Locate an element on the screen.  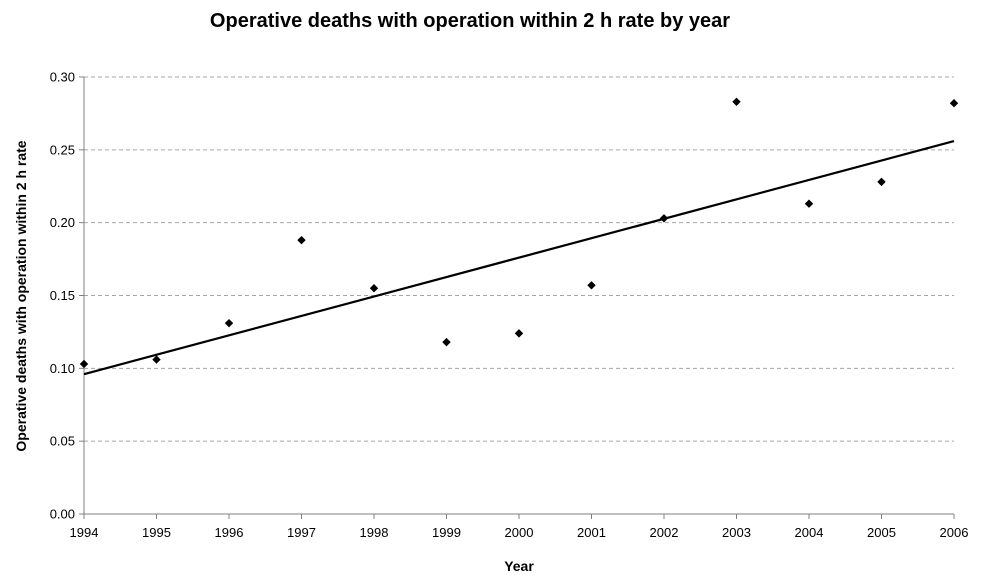
y-tick-label: 0.00 is located at coordinates (62, 514).